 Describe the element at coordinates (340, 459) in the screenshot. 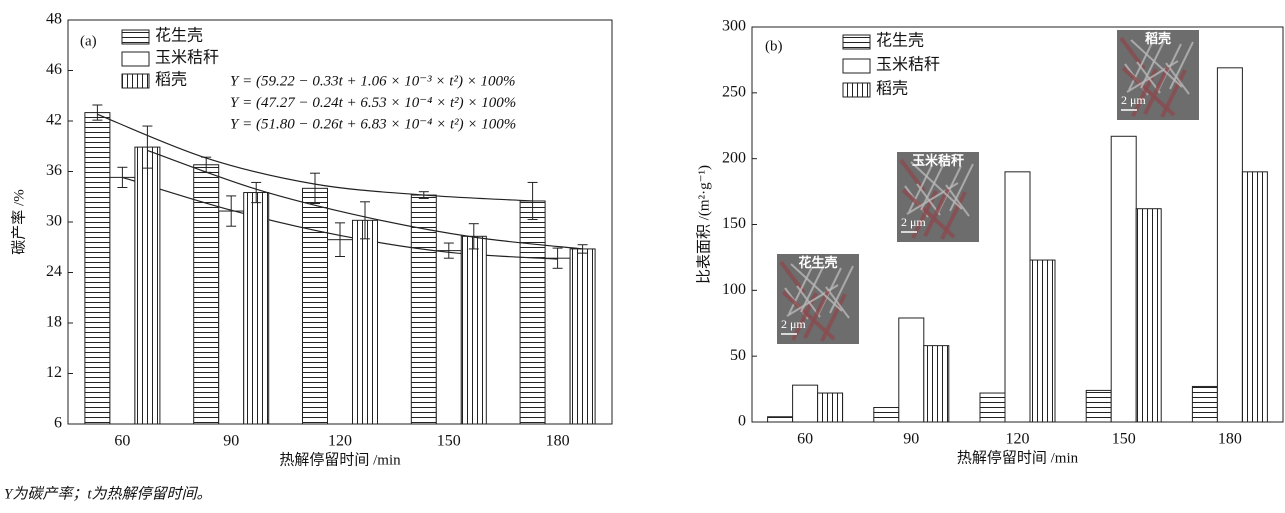

I see `x-axis-label: 热解停留时间 /min` at that location.